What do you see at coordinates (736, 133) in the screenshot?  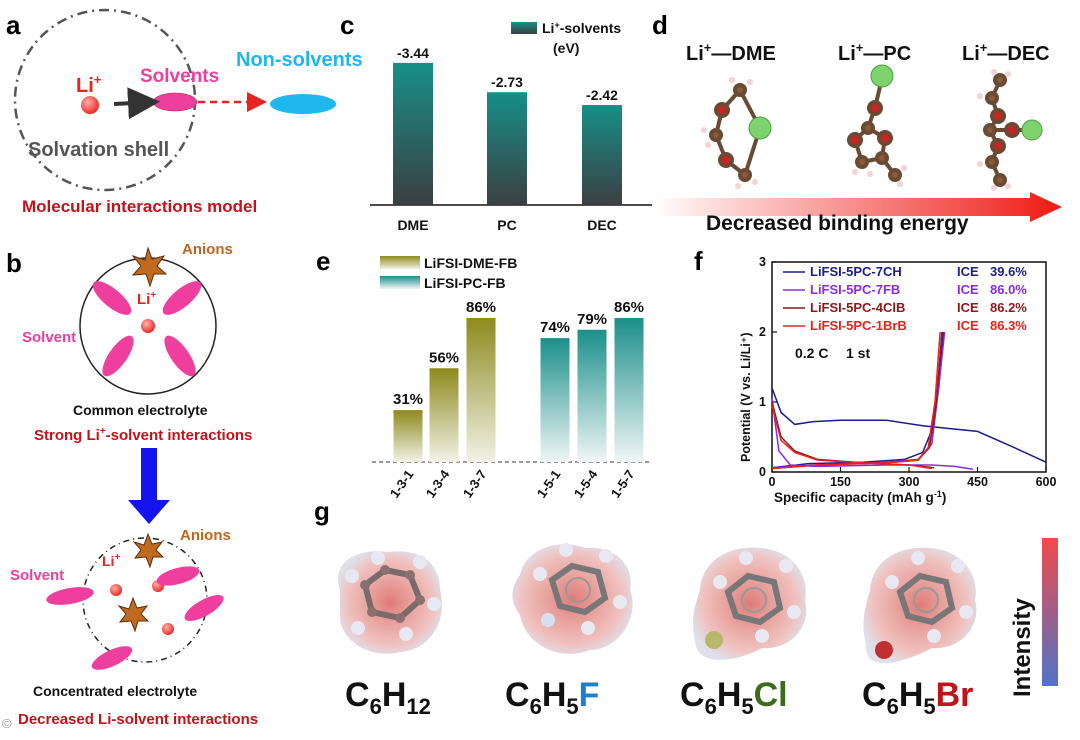 I see `li-dme-molecule` at bounding box center [736, 133].